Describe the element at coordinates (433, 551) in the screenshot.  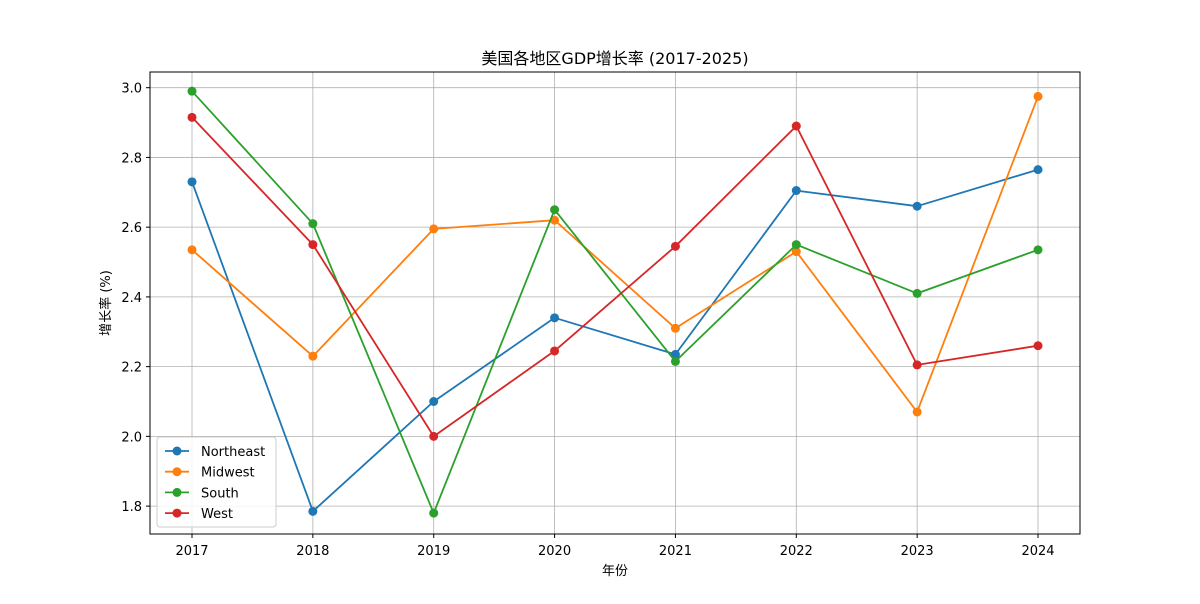
I see `x-tick-label: 2019` at that location.